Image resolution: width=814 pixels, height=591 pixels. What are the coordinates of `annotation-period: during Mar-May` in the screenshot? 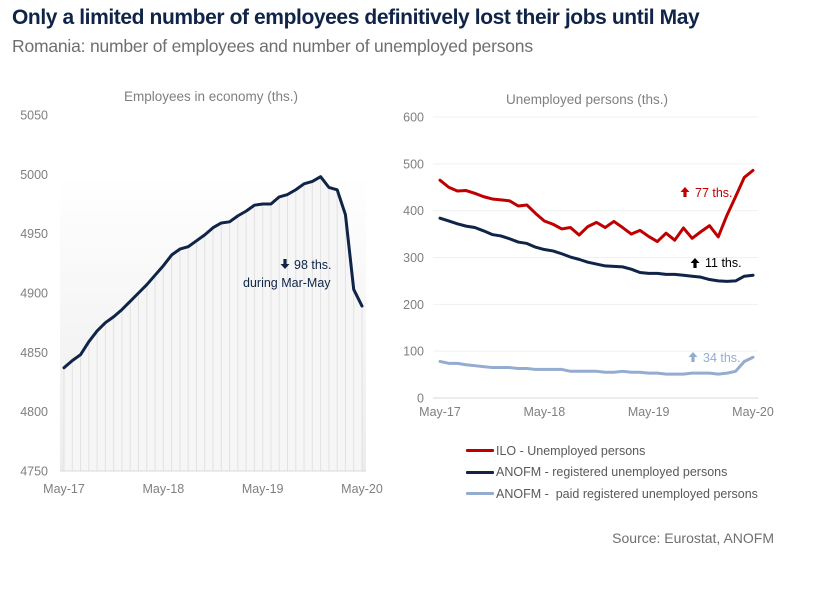 It's located at (287, 283).